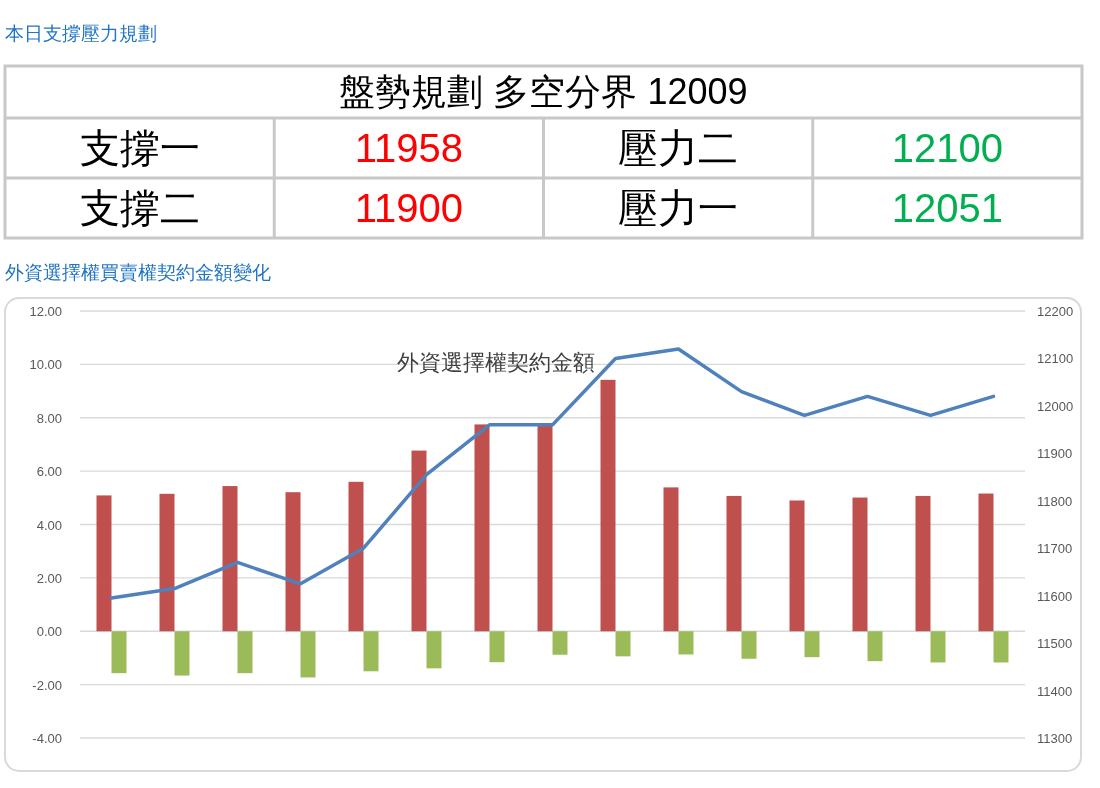 The image size is (1100, 788). Describe the element at coordinates (409, 208) in the screenshot. I see `data-label: 11900` at that location.